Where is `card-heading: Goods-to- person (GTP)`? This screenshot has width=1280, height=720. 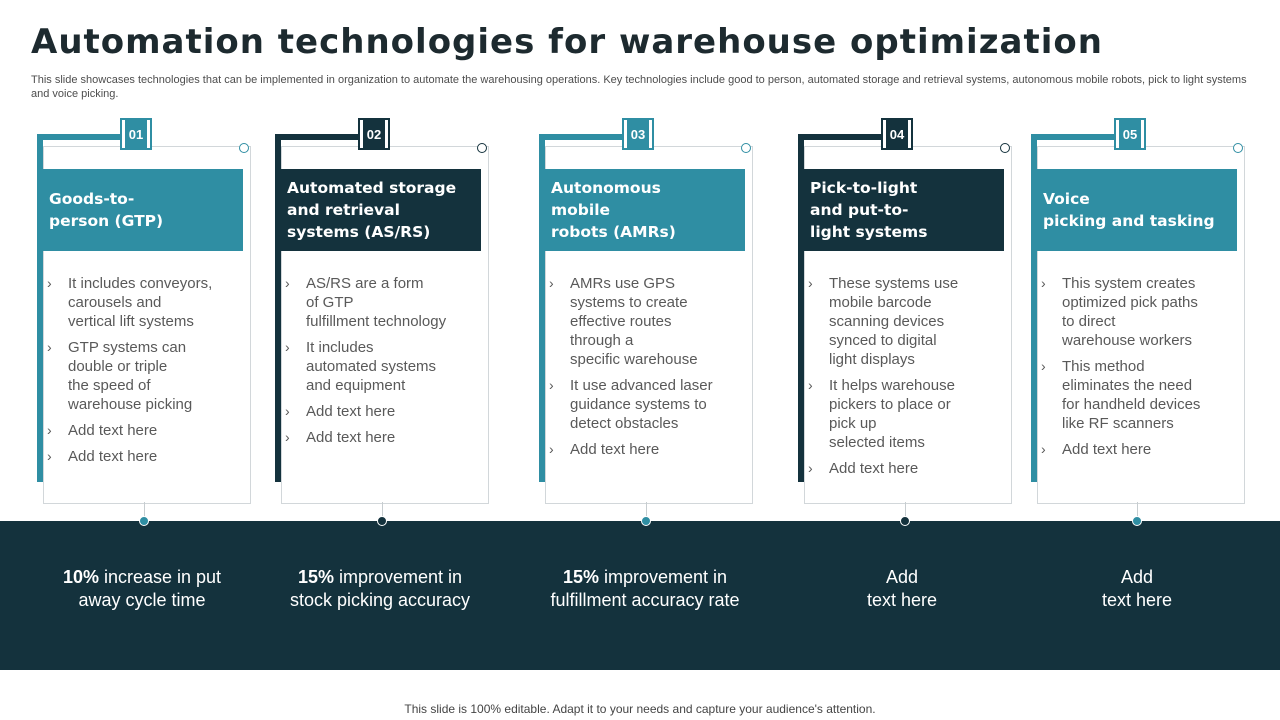 card-heading: Goods-to- person (GTP) is located at coordinates (140, 210).